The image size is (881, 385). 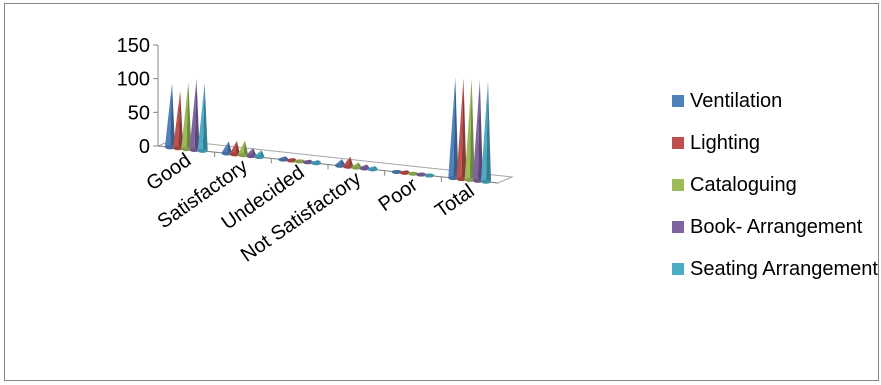 I want to click on legend-item: Cataloguing, so click(x=734, y=185).